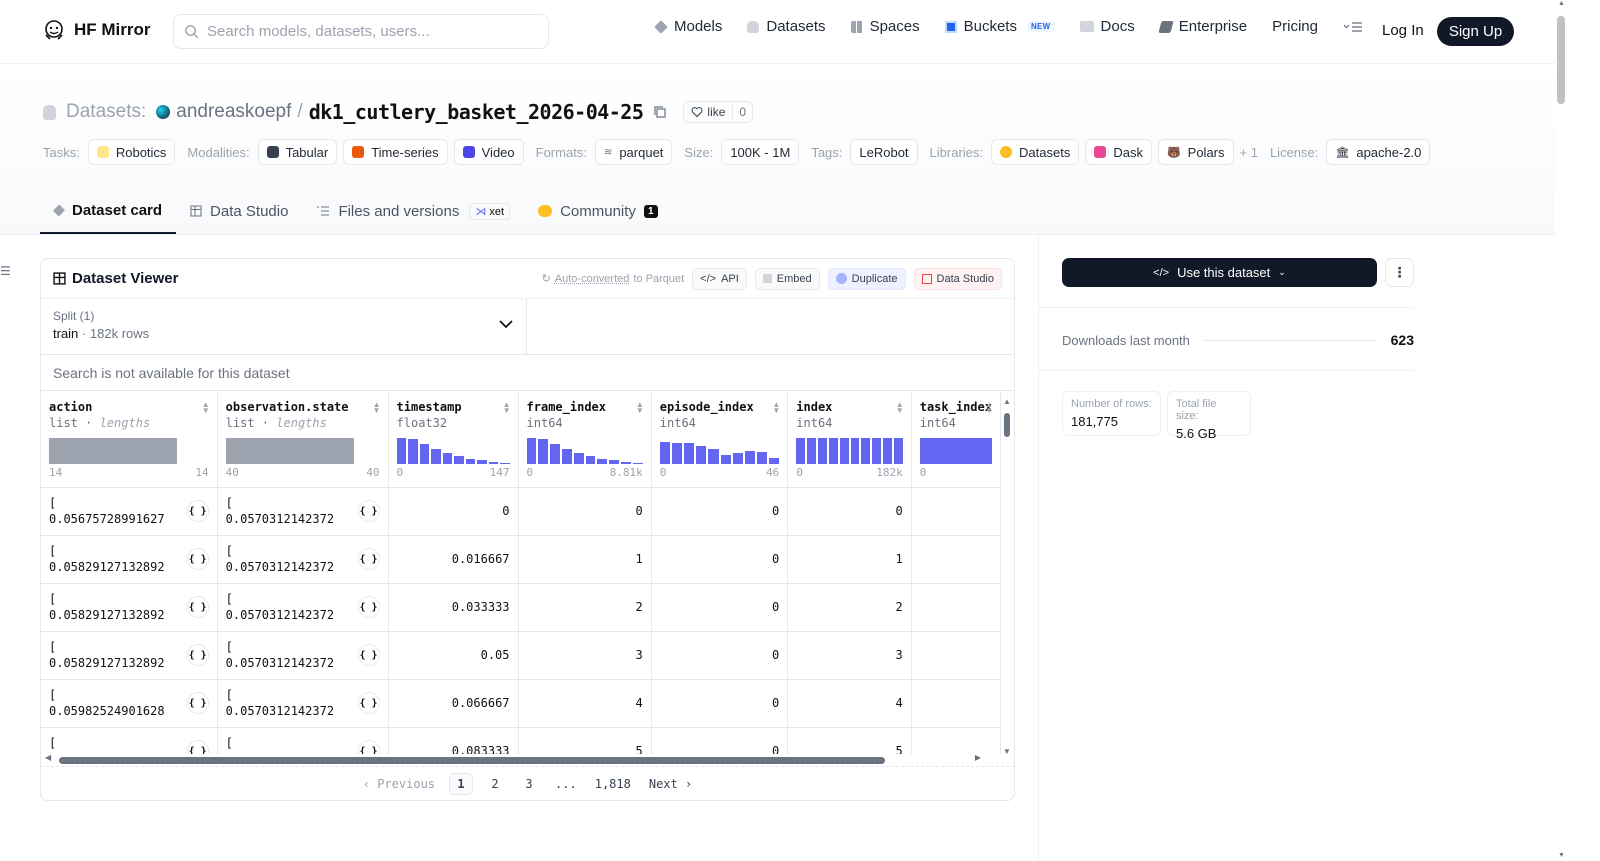 The width and height of the screenshot is (1600, 861). What do you see at coordinates (670, 784) in the screenshot?
I see `next-page: Next ›` at bounding box center [670, 784].